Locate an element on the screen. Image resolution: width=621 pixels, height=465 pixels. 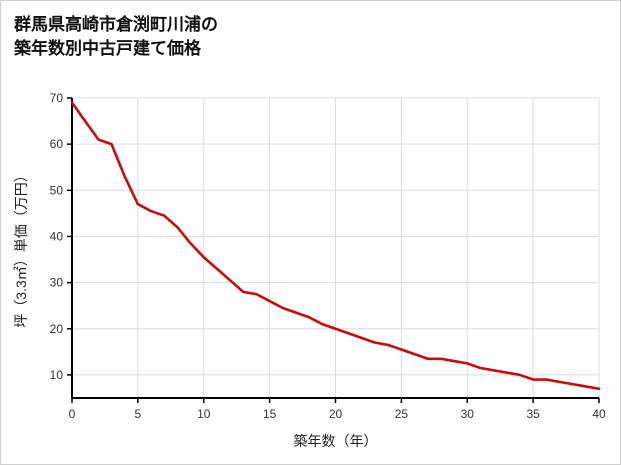
y-tick-label: 50 is located at coordinates (57, 190).